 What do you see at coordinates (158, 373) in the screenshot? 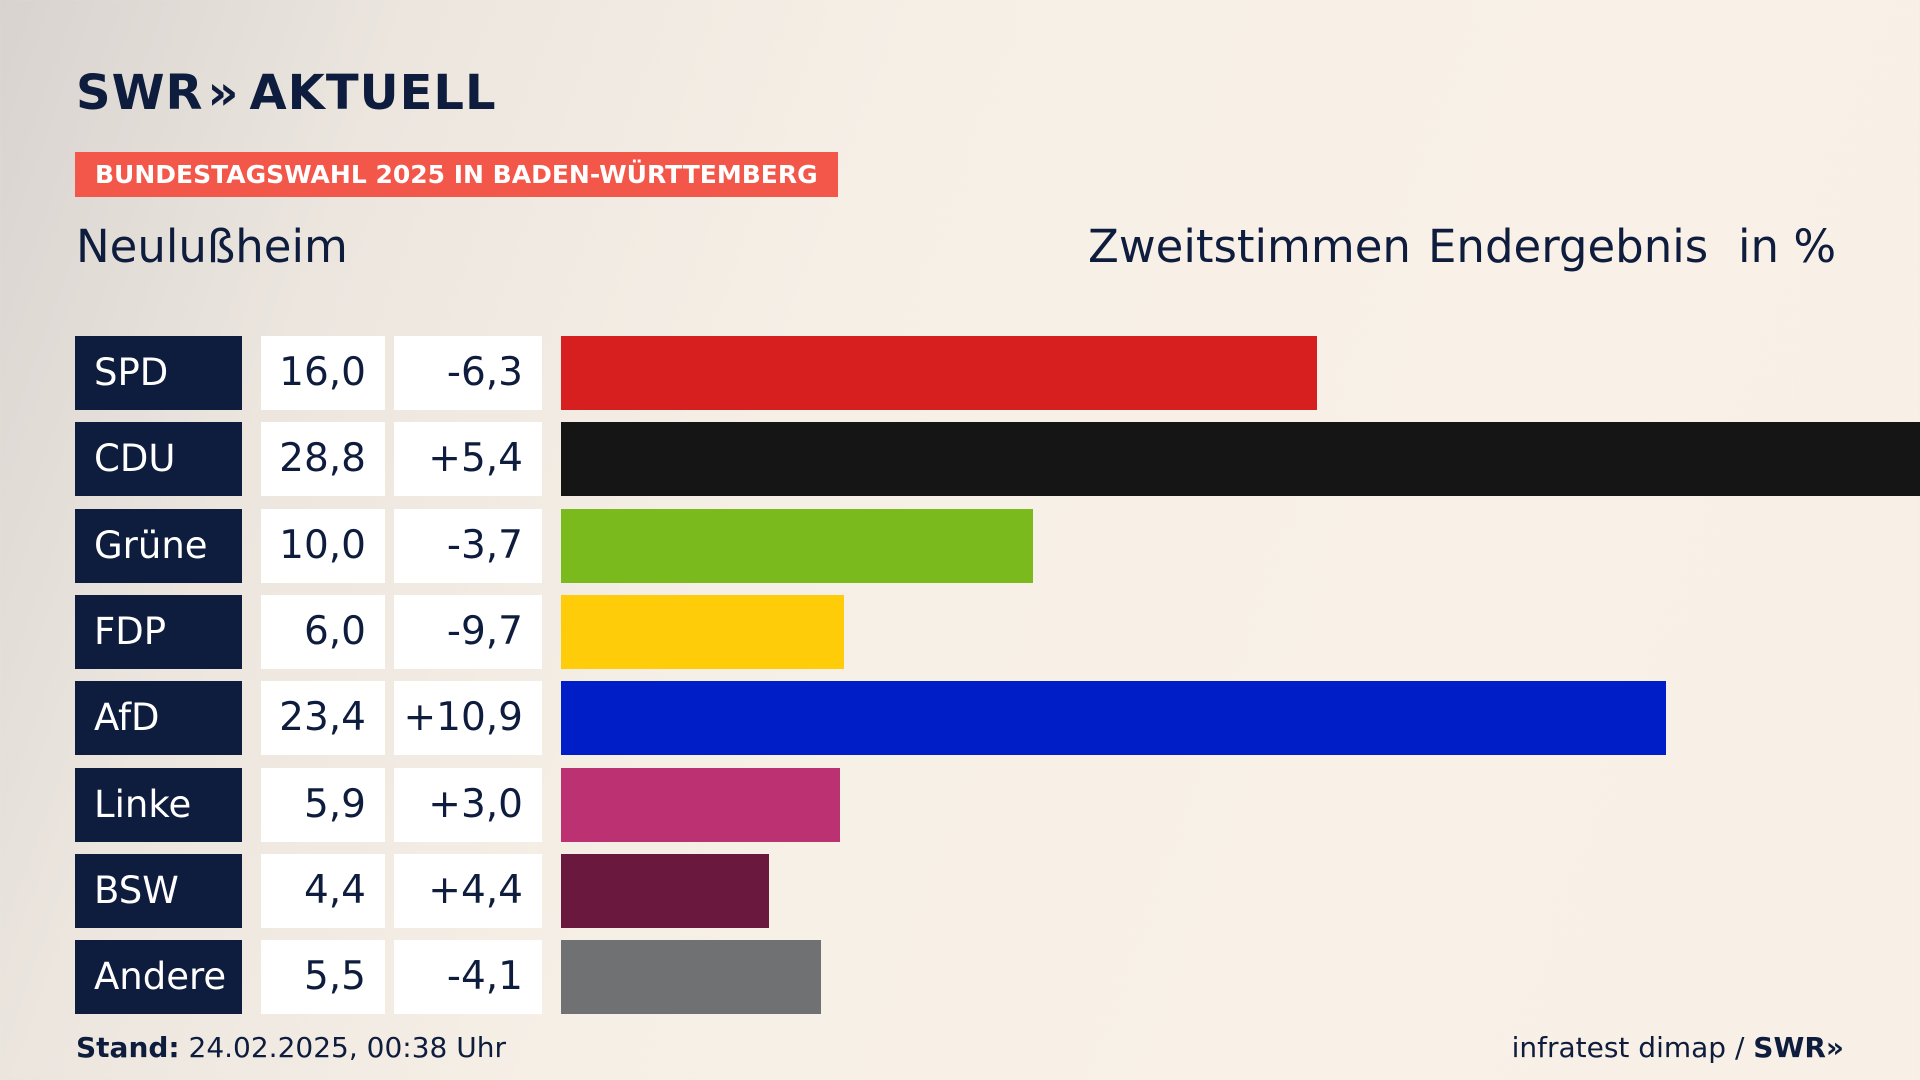
I see `party-label: SPD` at bounding box center [158, 373].